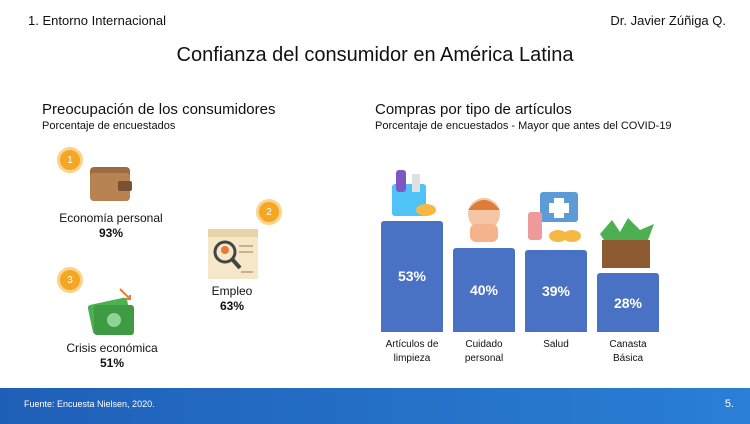 This screenshot has height=424, width=750. I want to click on rank-badge: 3, so click(70, 280).